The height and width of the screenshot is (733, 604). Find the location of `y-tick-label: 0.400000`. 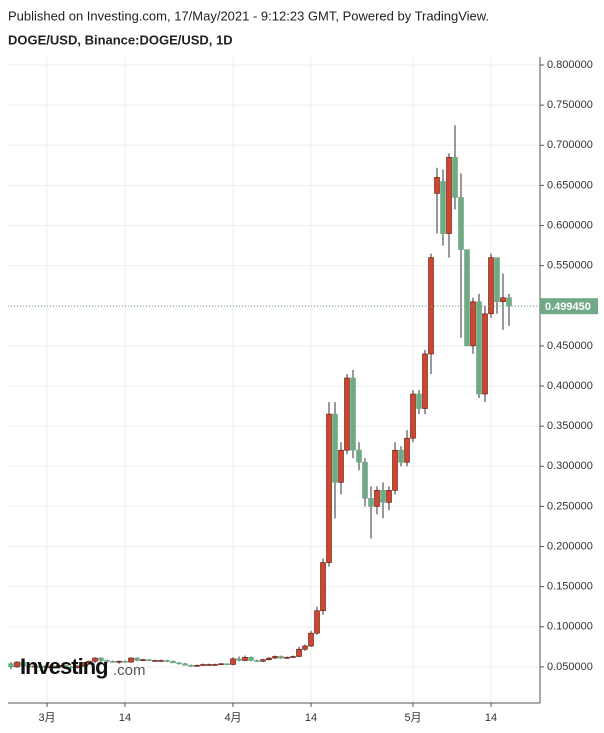

y-tick-label: 0.400000 is located at coordinates (570, 386).